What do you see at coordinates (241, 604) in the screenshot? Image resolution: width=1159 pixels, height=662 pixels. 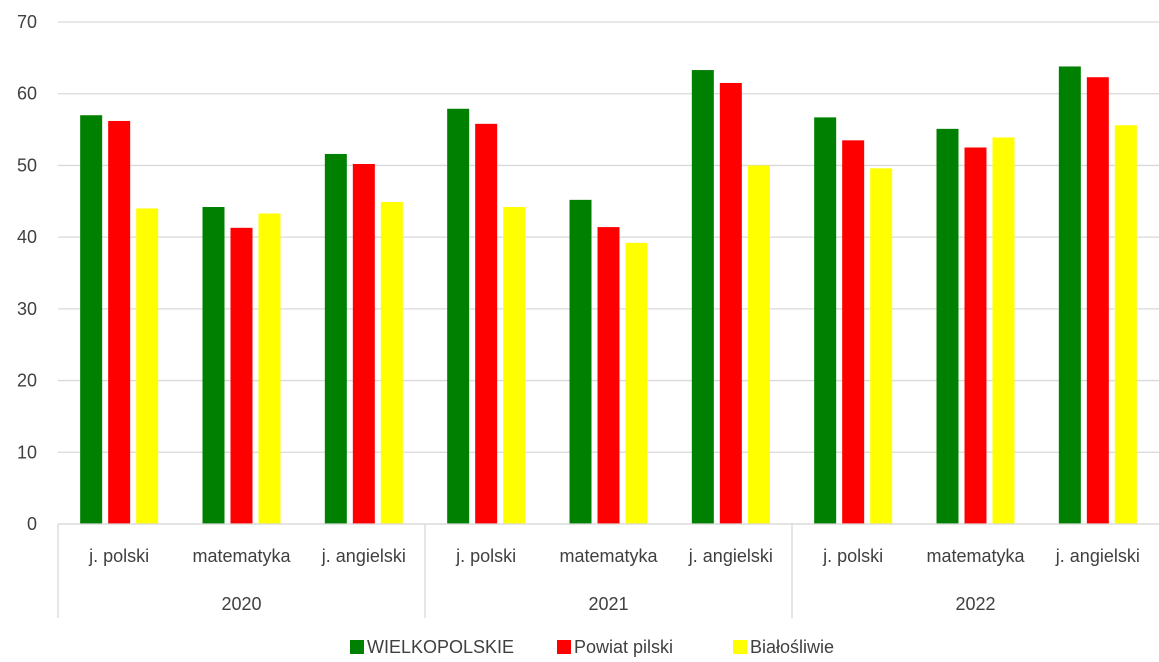 I see `x-group-label: 2020` at bounding box center [241, 604].